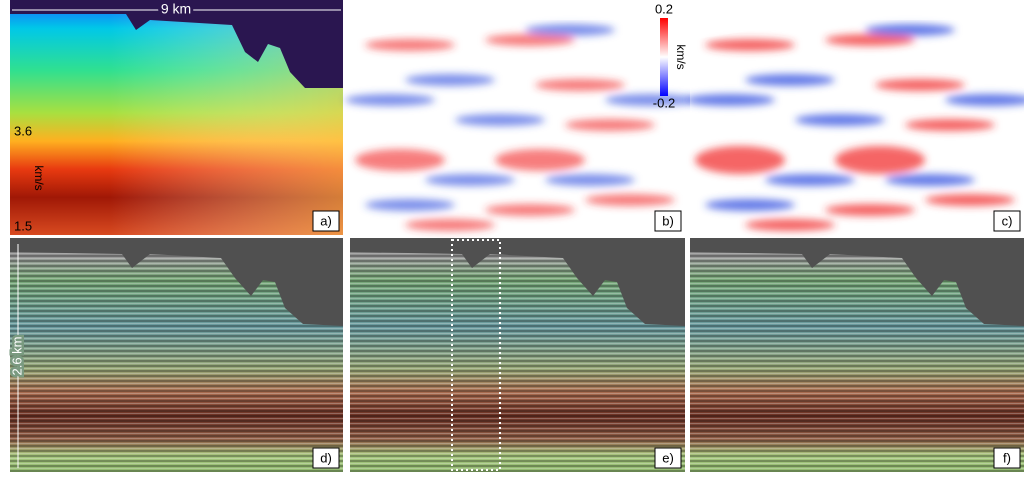 The height and width of the screenshot is (490, 1024). What do you see at coordinates (664, 102) in the screenshot?
I see `colorbar-min: -0.2` at bounding box center [664, 102].